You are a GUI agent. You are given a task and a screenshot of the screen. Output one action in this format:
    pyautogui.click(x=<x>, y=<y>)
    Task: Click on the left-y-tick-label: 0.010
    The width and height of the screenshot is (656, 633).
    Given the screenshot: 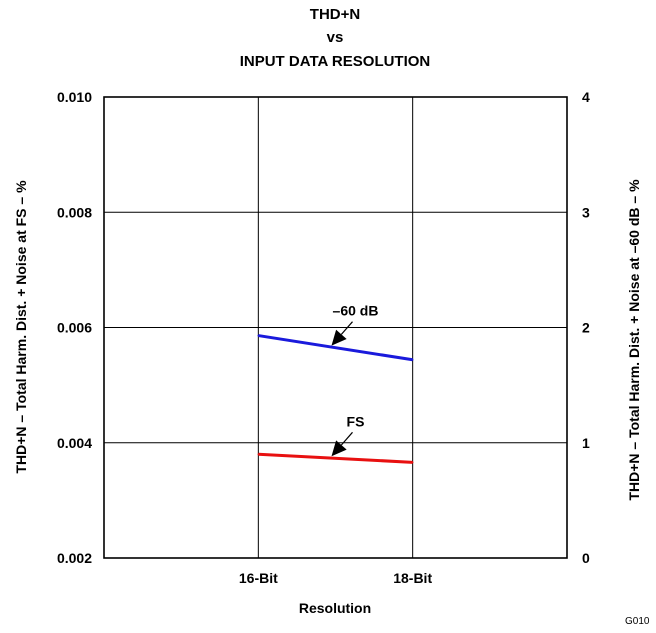 What is the action you would take?
    pyautogui.click(x=74, y=97)
    